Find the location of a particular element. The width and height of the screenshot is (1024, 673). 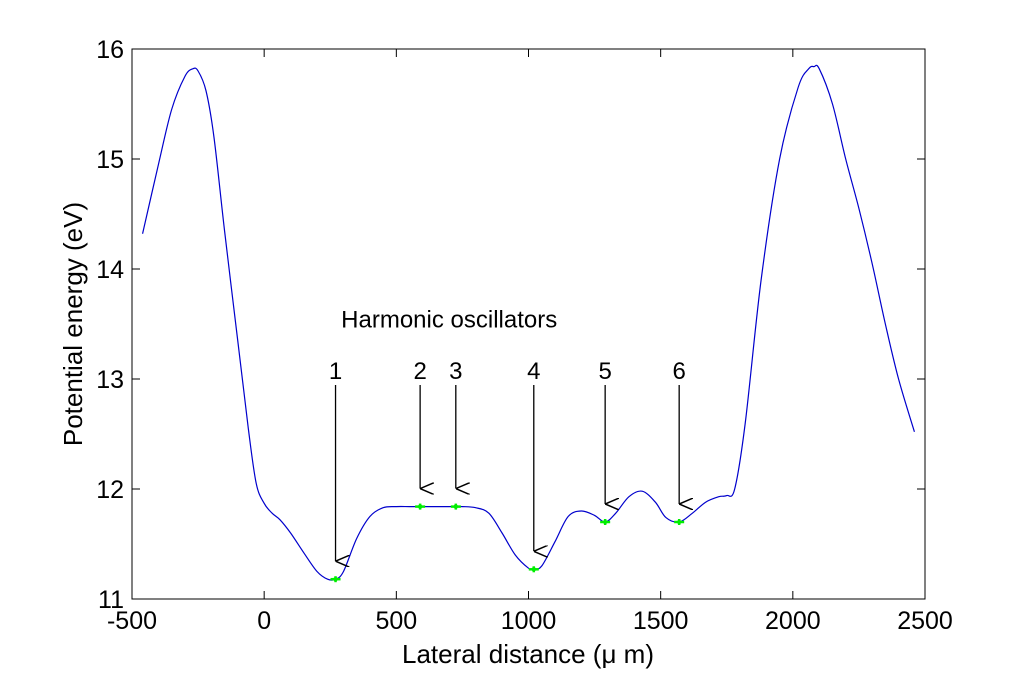

y-tick-label: 14 is located at coordinates (110, 270).